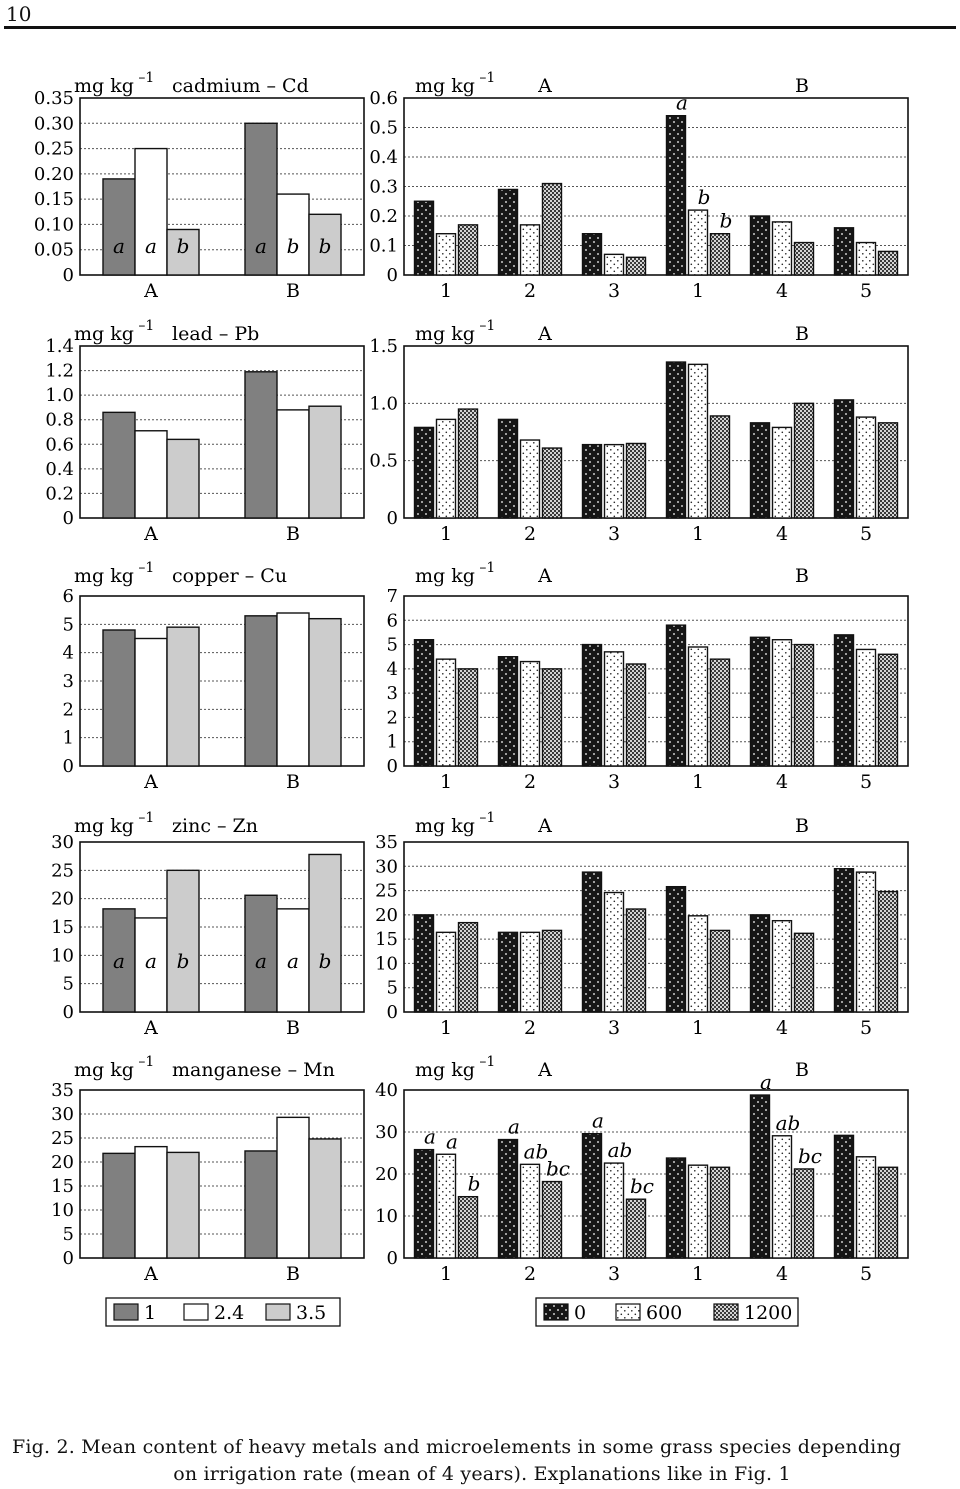 This screenshot has height=1489, width=960. Describe the element at coordinates (54, 174) in the screenshot. I see `y-tick-label: 0.20` at that location.